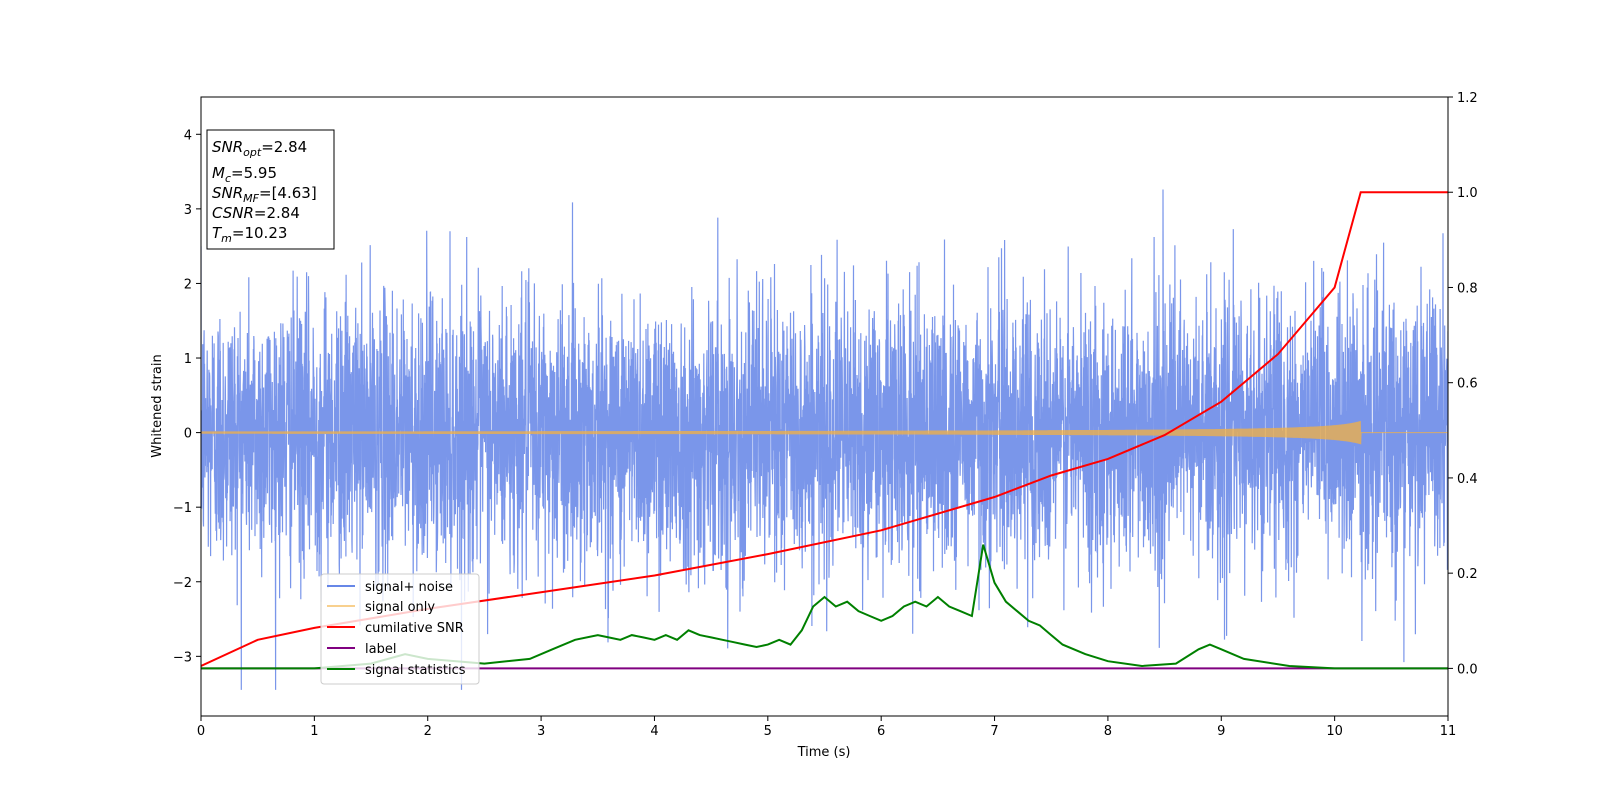 Image resolution: width=1600 pixels, height=800 pixels. What do you see at coordinates (182, 508) in the screenshot?
I see `y-left-tick-label: −1` at bounding box center [182, 508].